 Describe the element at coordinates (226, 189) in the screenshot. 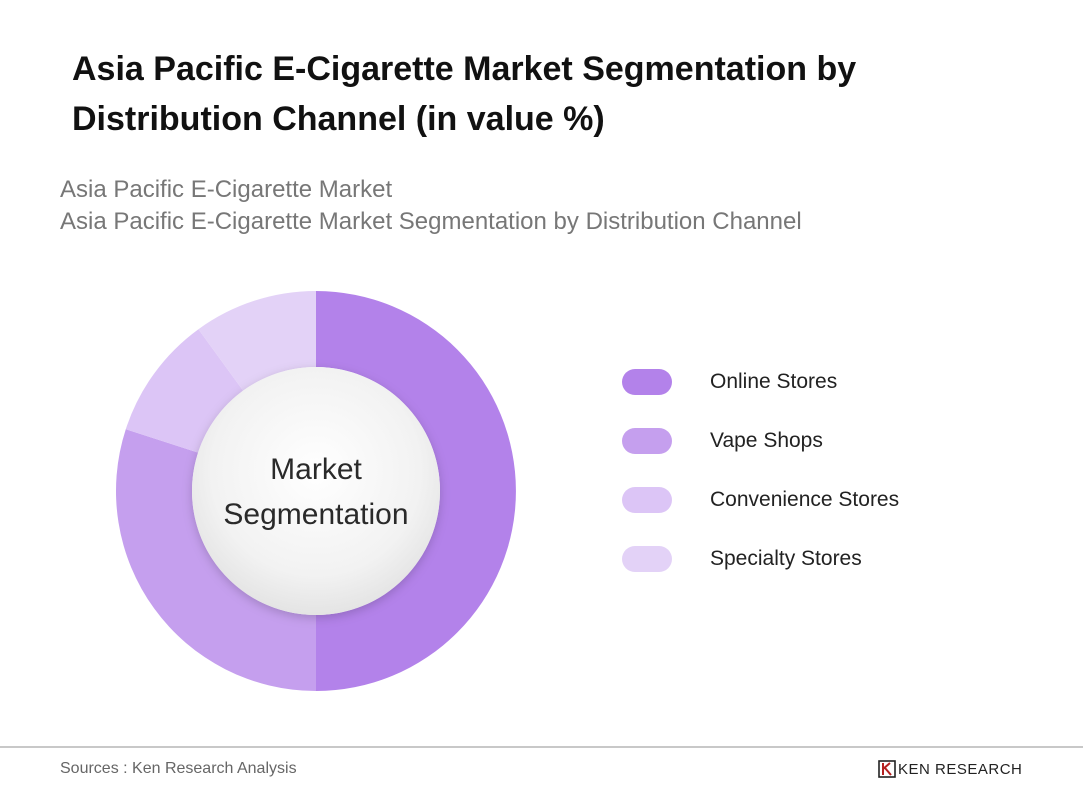

I see `subtitle-line-1: Asia Pacific E-Cigarette Market` at that location.